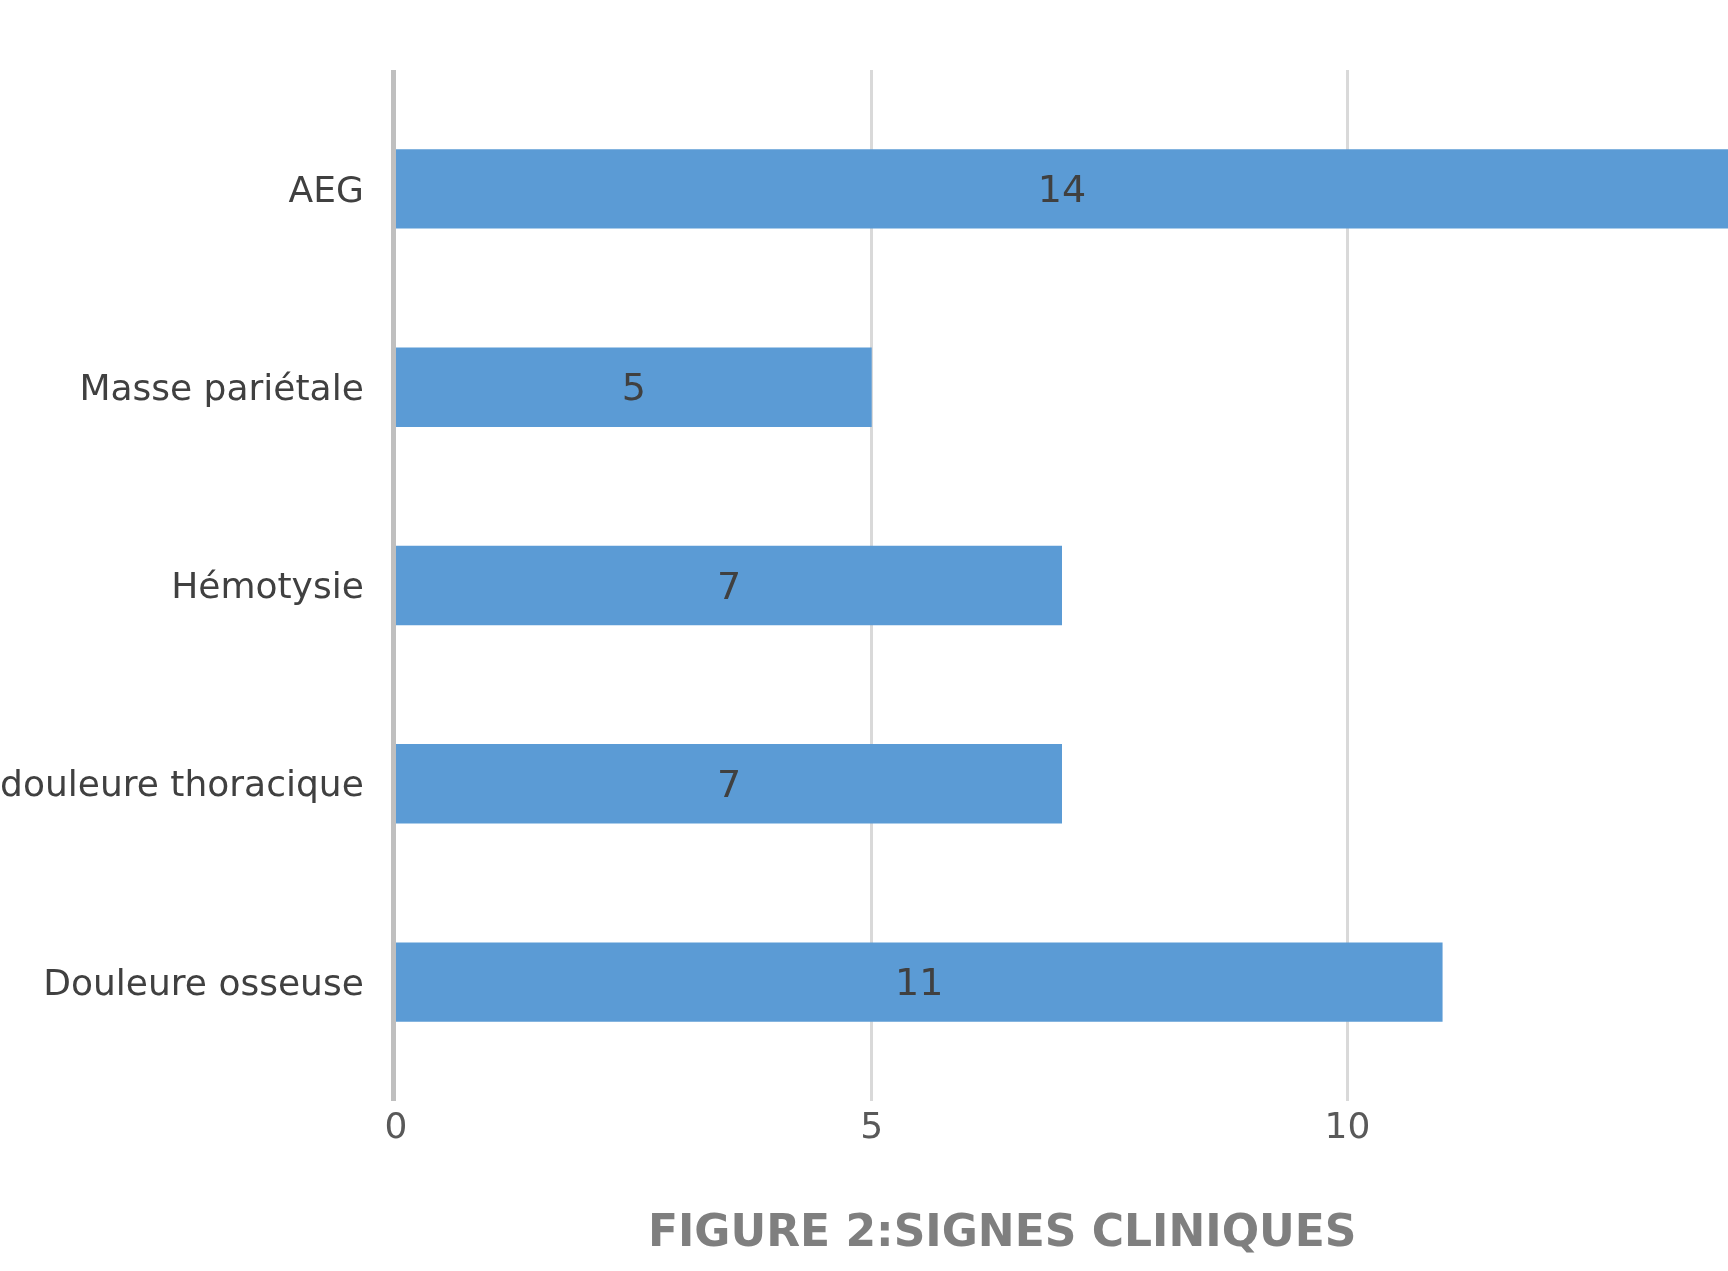  I want to click on y-tick-label: Masse pariétale, so click(221, 387).